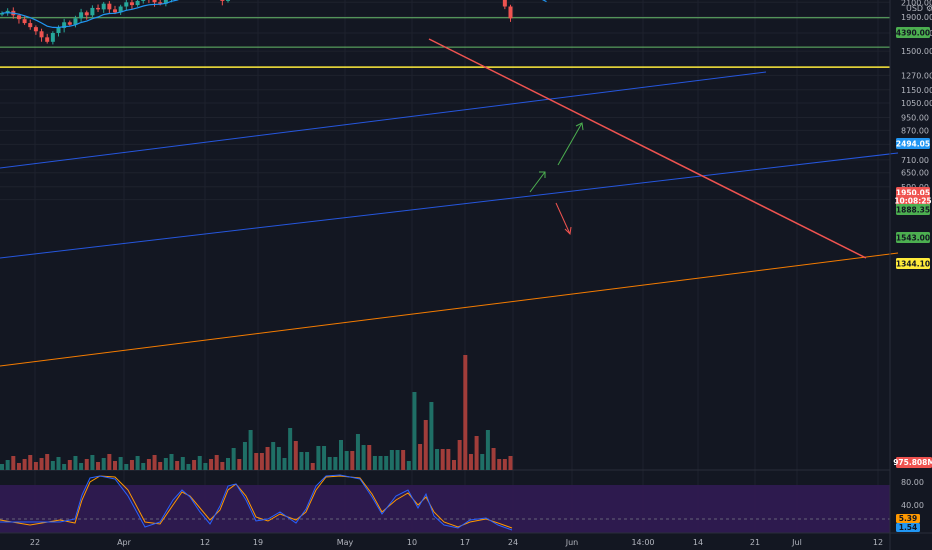 This screenshot has width=932, height=550. What do you see at coordinates (542, 174) in the screenshot?
I see `arrow-up-short-head` at bounding box center [542, 174].